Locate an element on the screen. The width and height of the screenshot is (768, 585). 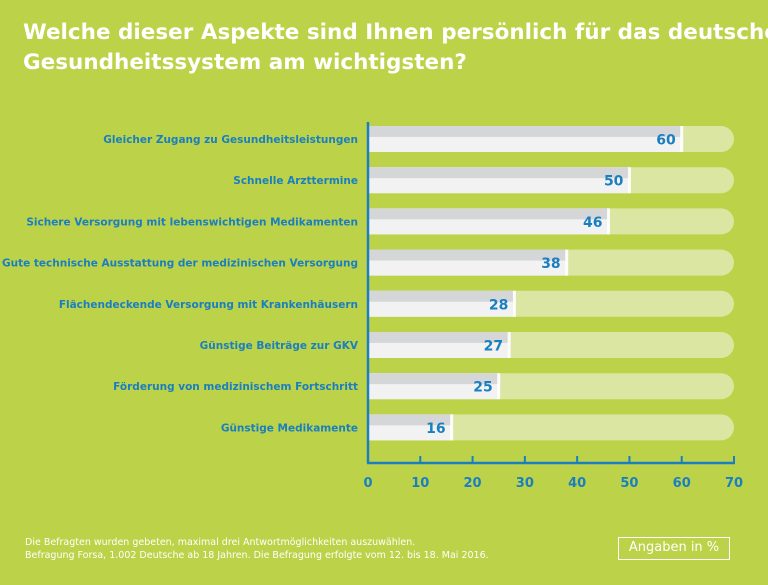
bar-group: 16 Günstige Medikamente is located at coordinates (477, 427).